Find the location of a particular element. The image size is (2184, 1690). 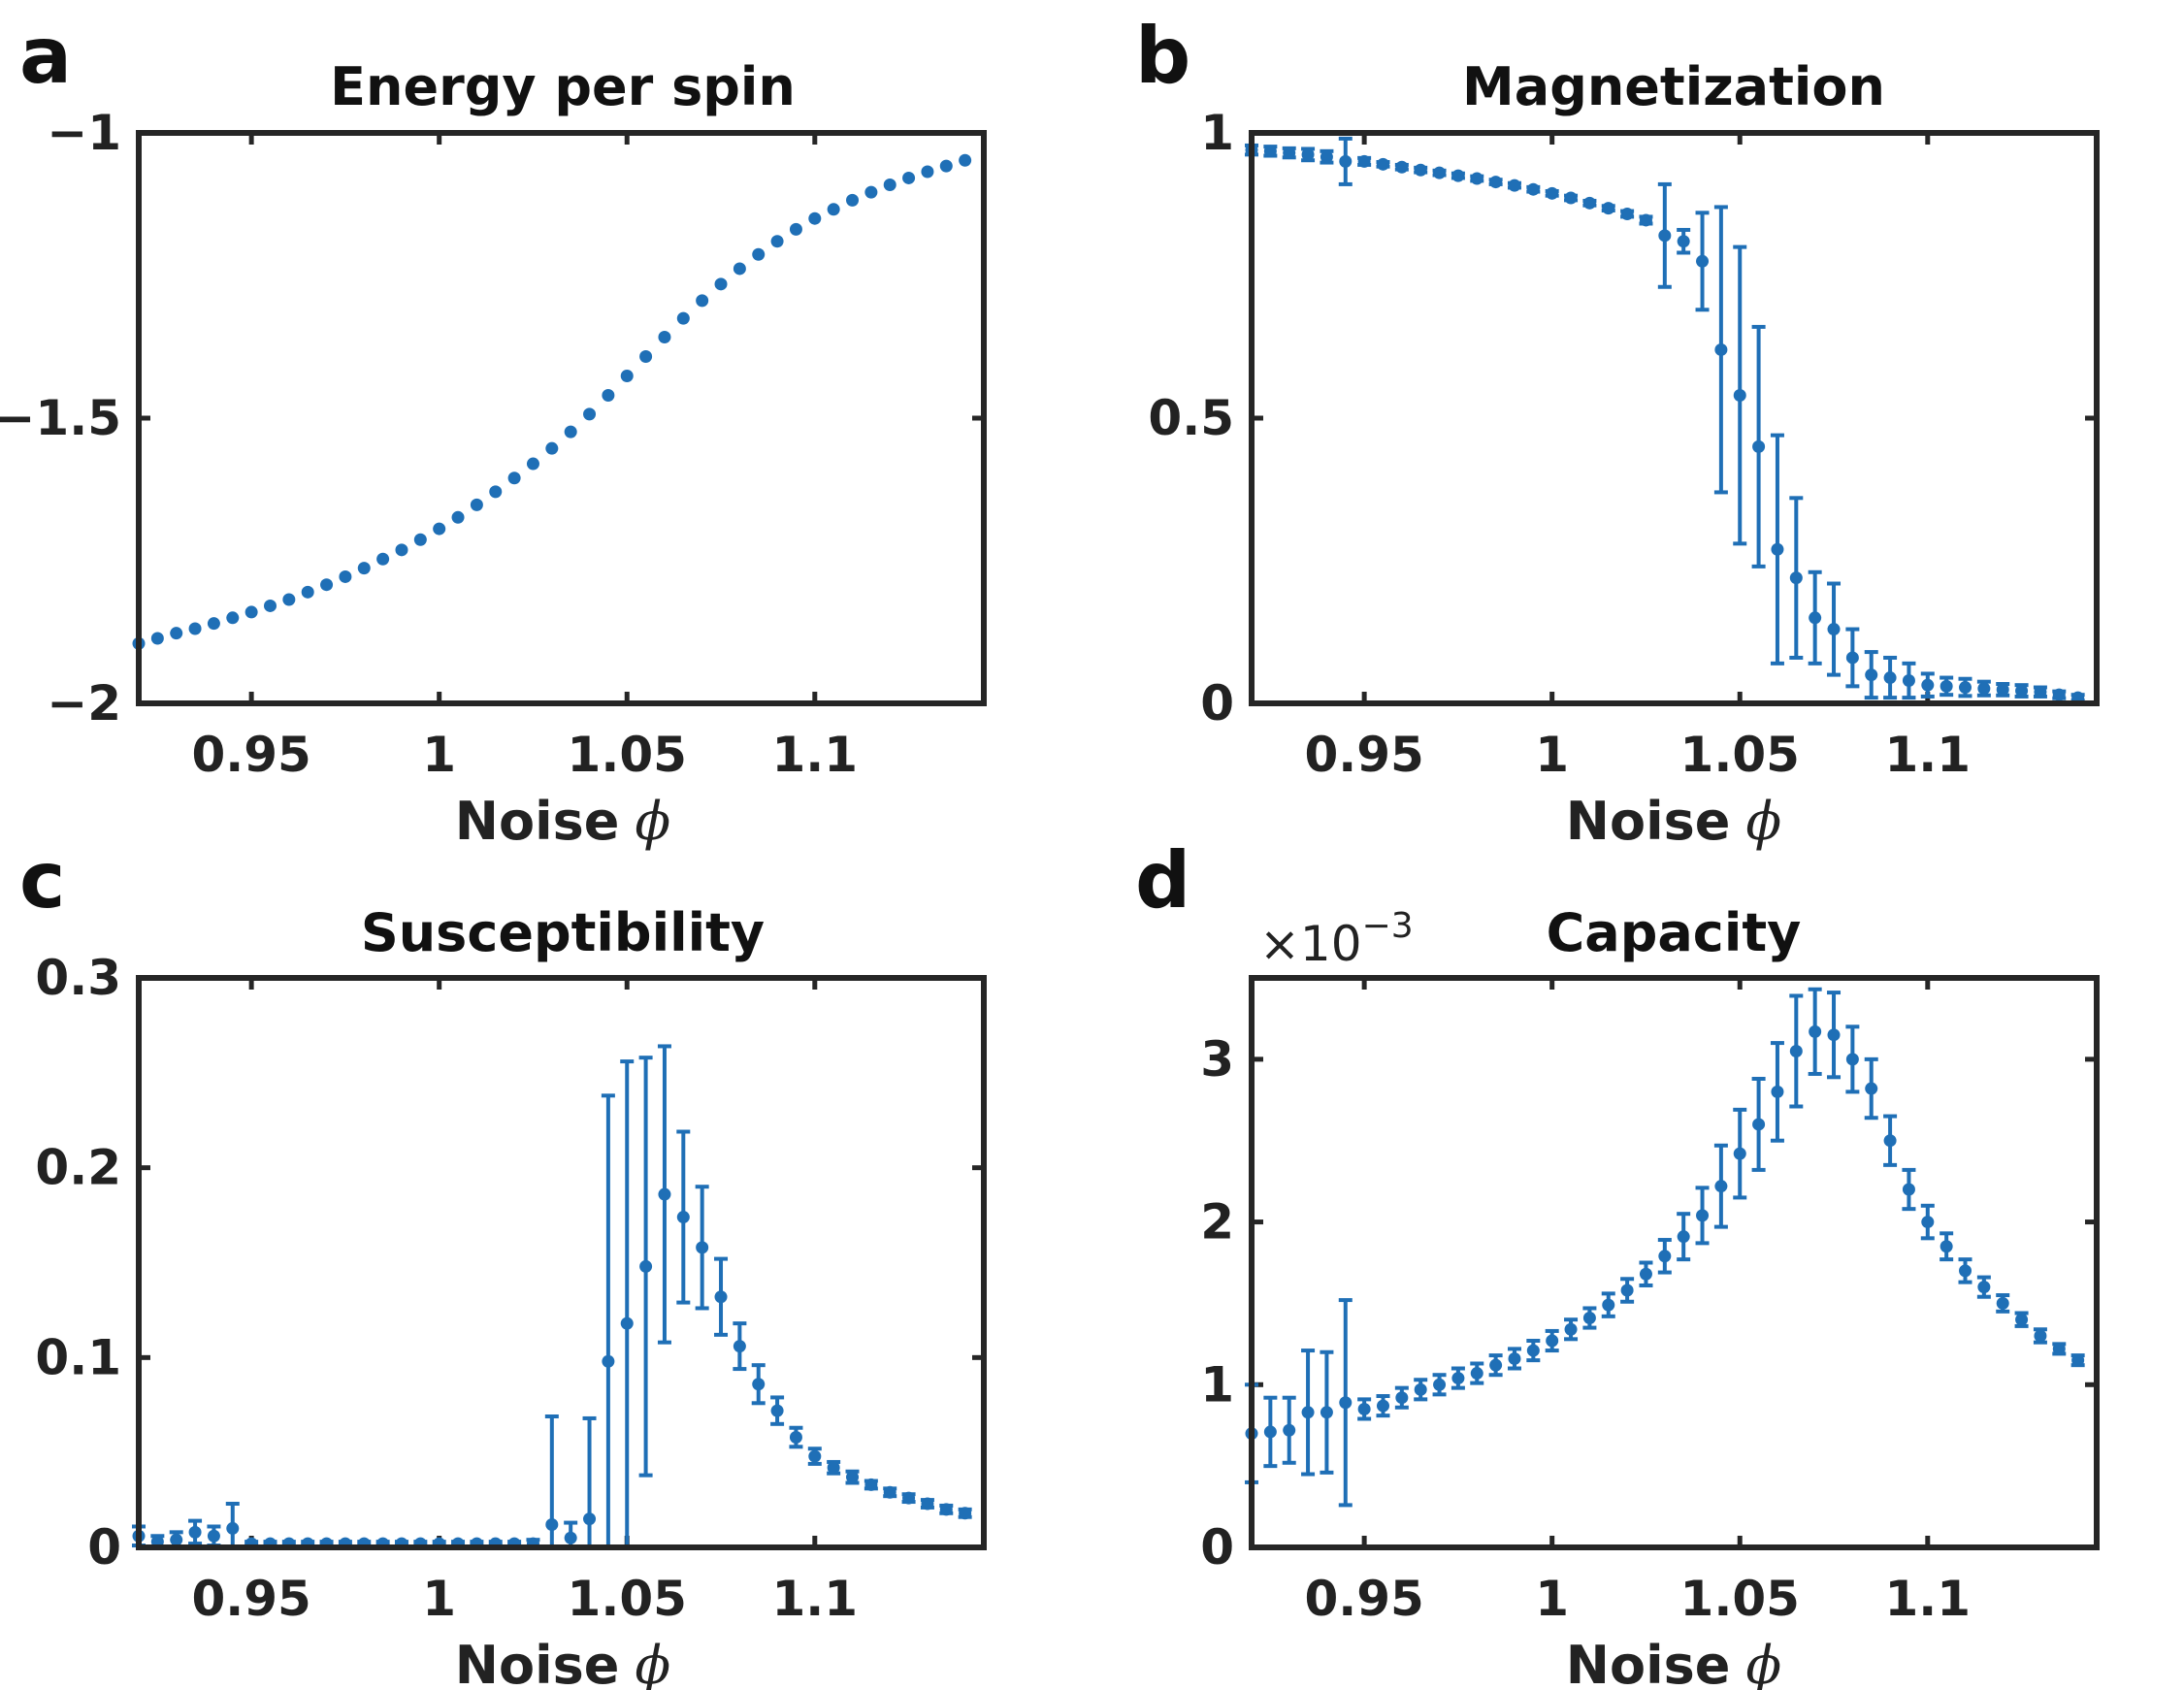

x-tick-label: 1.05 is located at coordinates (1740, 1599).